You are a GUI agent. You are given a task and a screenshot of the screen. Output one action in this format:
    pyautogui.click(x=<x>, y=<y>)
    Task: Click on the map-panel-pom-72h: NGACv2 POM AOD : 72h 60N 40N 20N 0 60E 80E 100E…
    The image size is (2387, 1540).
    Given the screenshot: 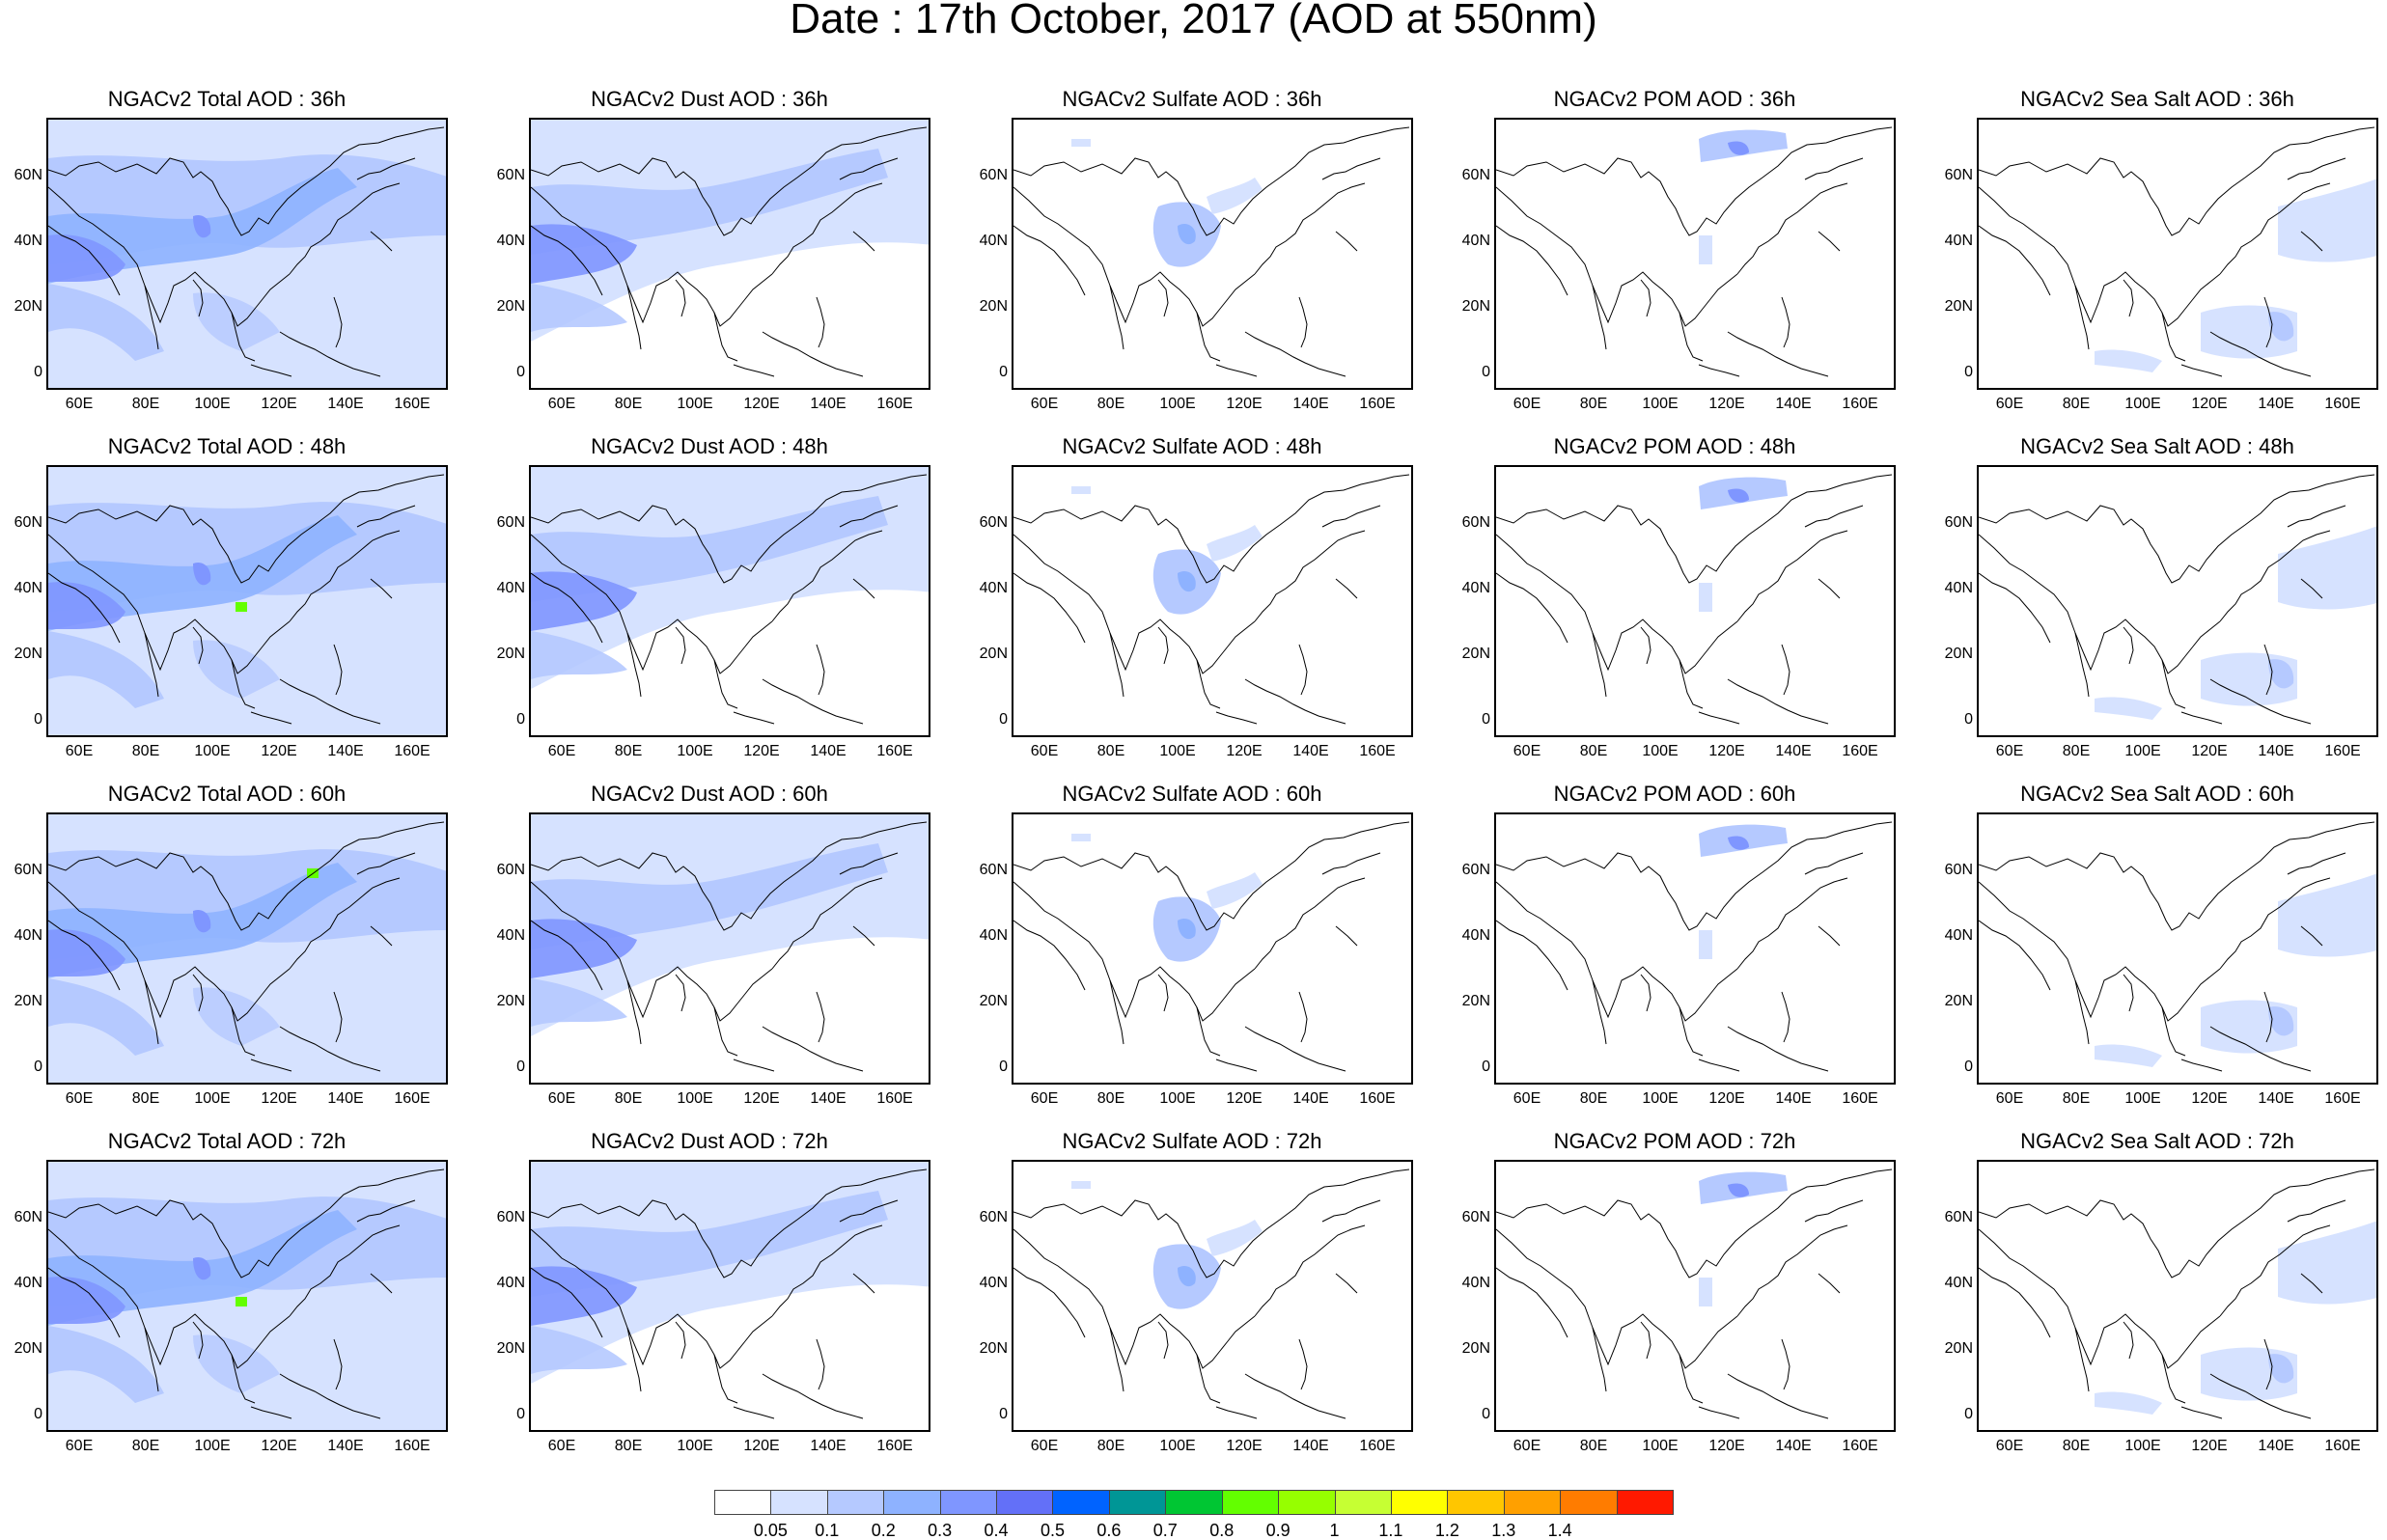 What is the action you would take?
    pyautogui.click(x=1674, y=1300)
    